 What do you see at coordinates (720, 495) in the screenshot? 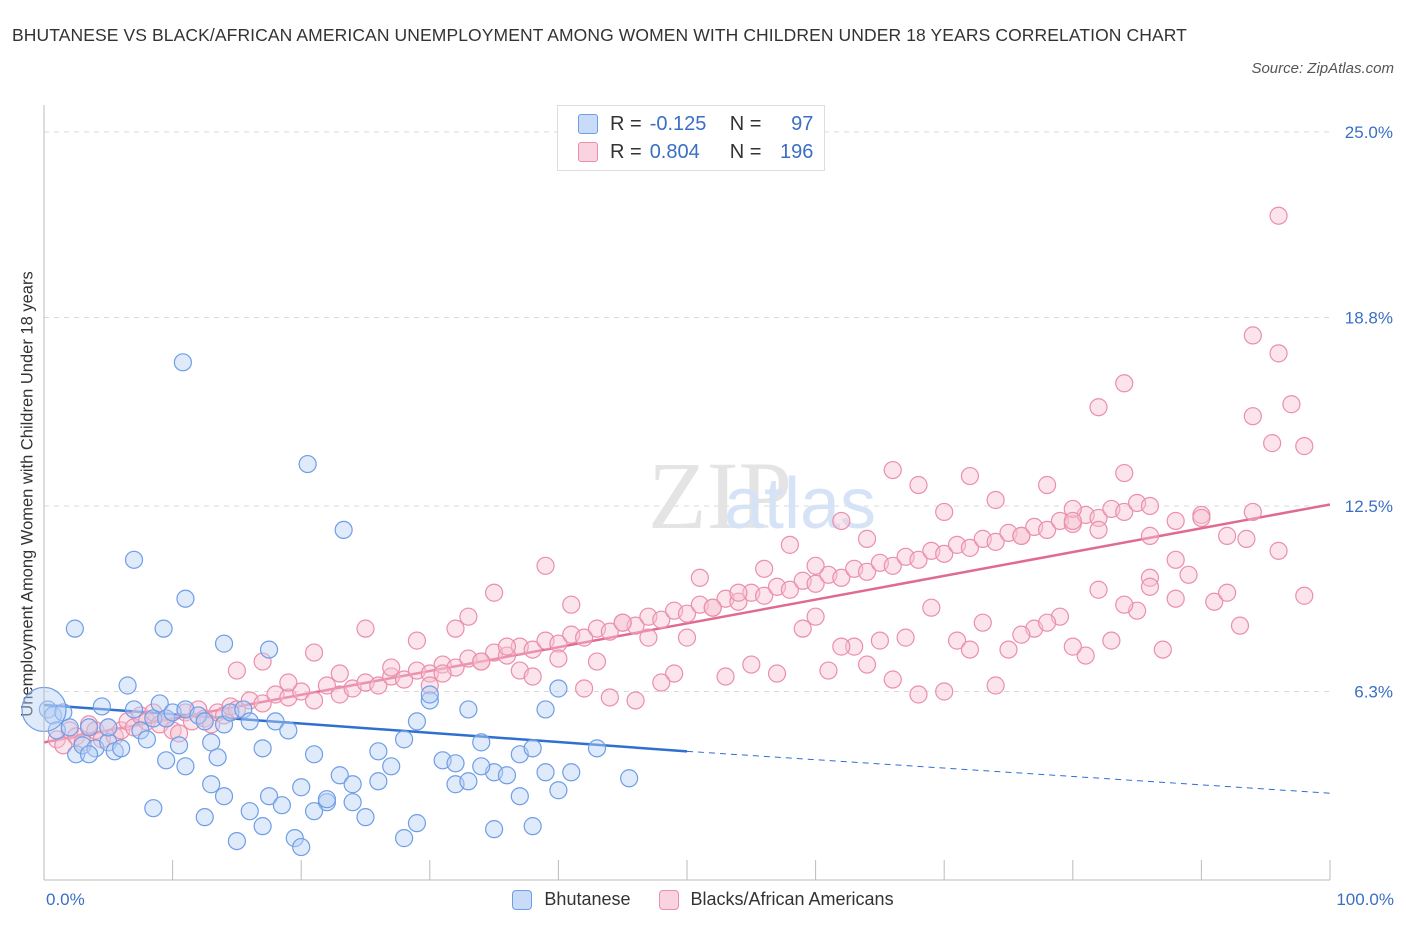
I see `watermark: ZIP` at bounding box center [720, 495].